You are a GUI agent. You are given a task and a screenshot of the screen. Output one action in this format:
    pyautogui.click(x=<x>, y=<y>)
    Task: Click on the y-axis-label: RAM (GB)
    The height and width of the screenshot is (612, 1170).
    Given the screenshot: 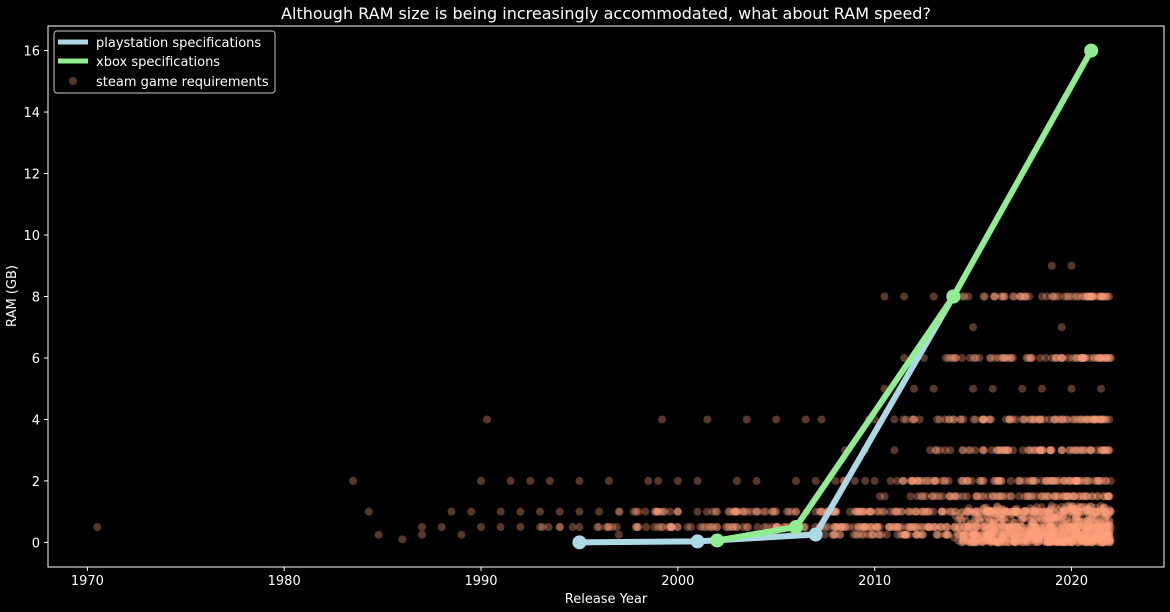 What is the action you would take?
    pyautogui.click(x=12, y=296)
    